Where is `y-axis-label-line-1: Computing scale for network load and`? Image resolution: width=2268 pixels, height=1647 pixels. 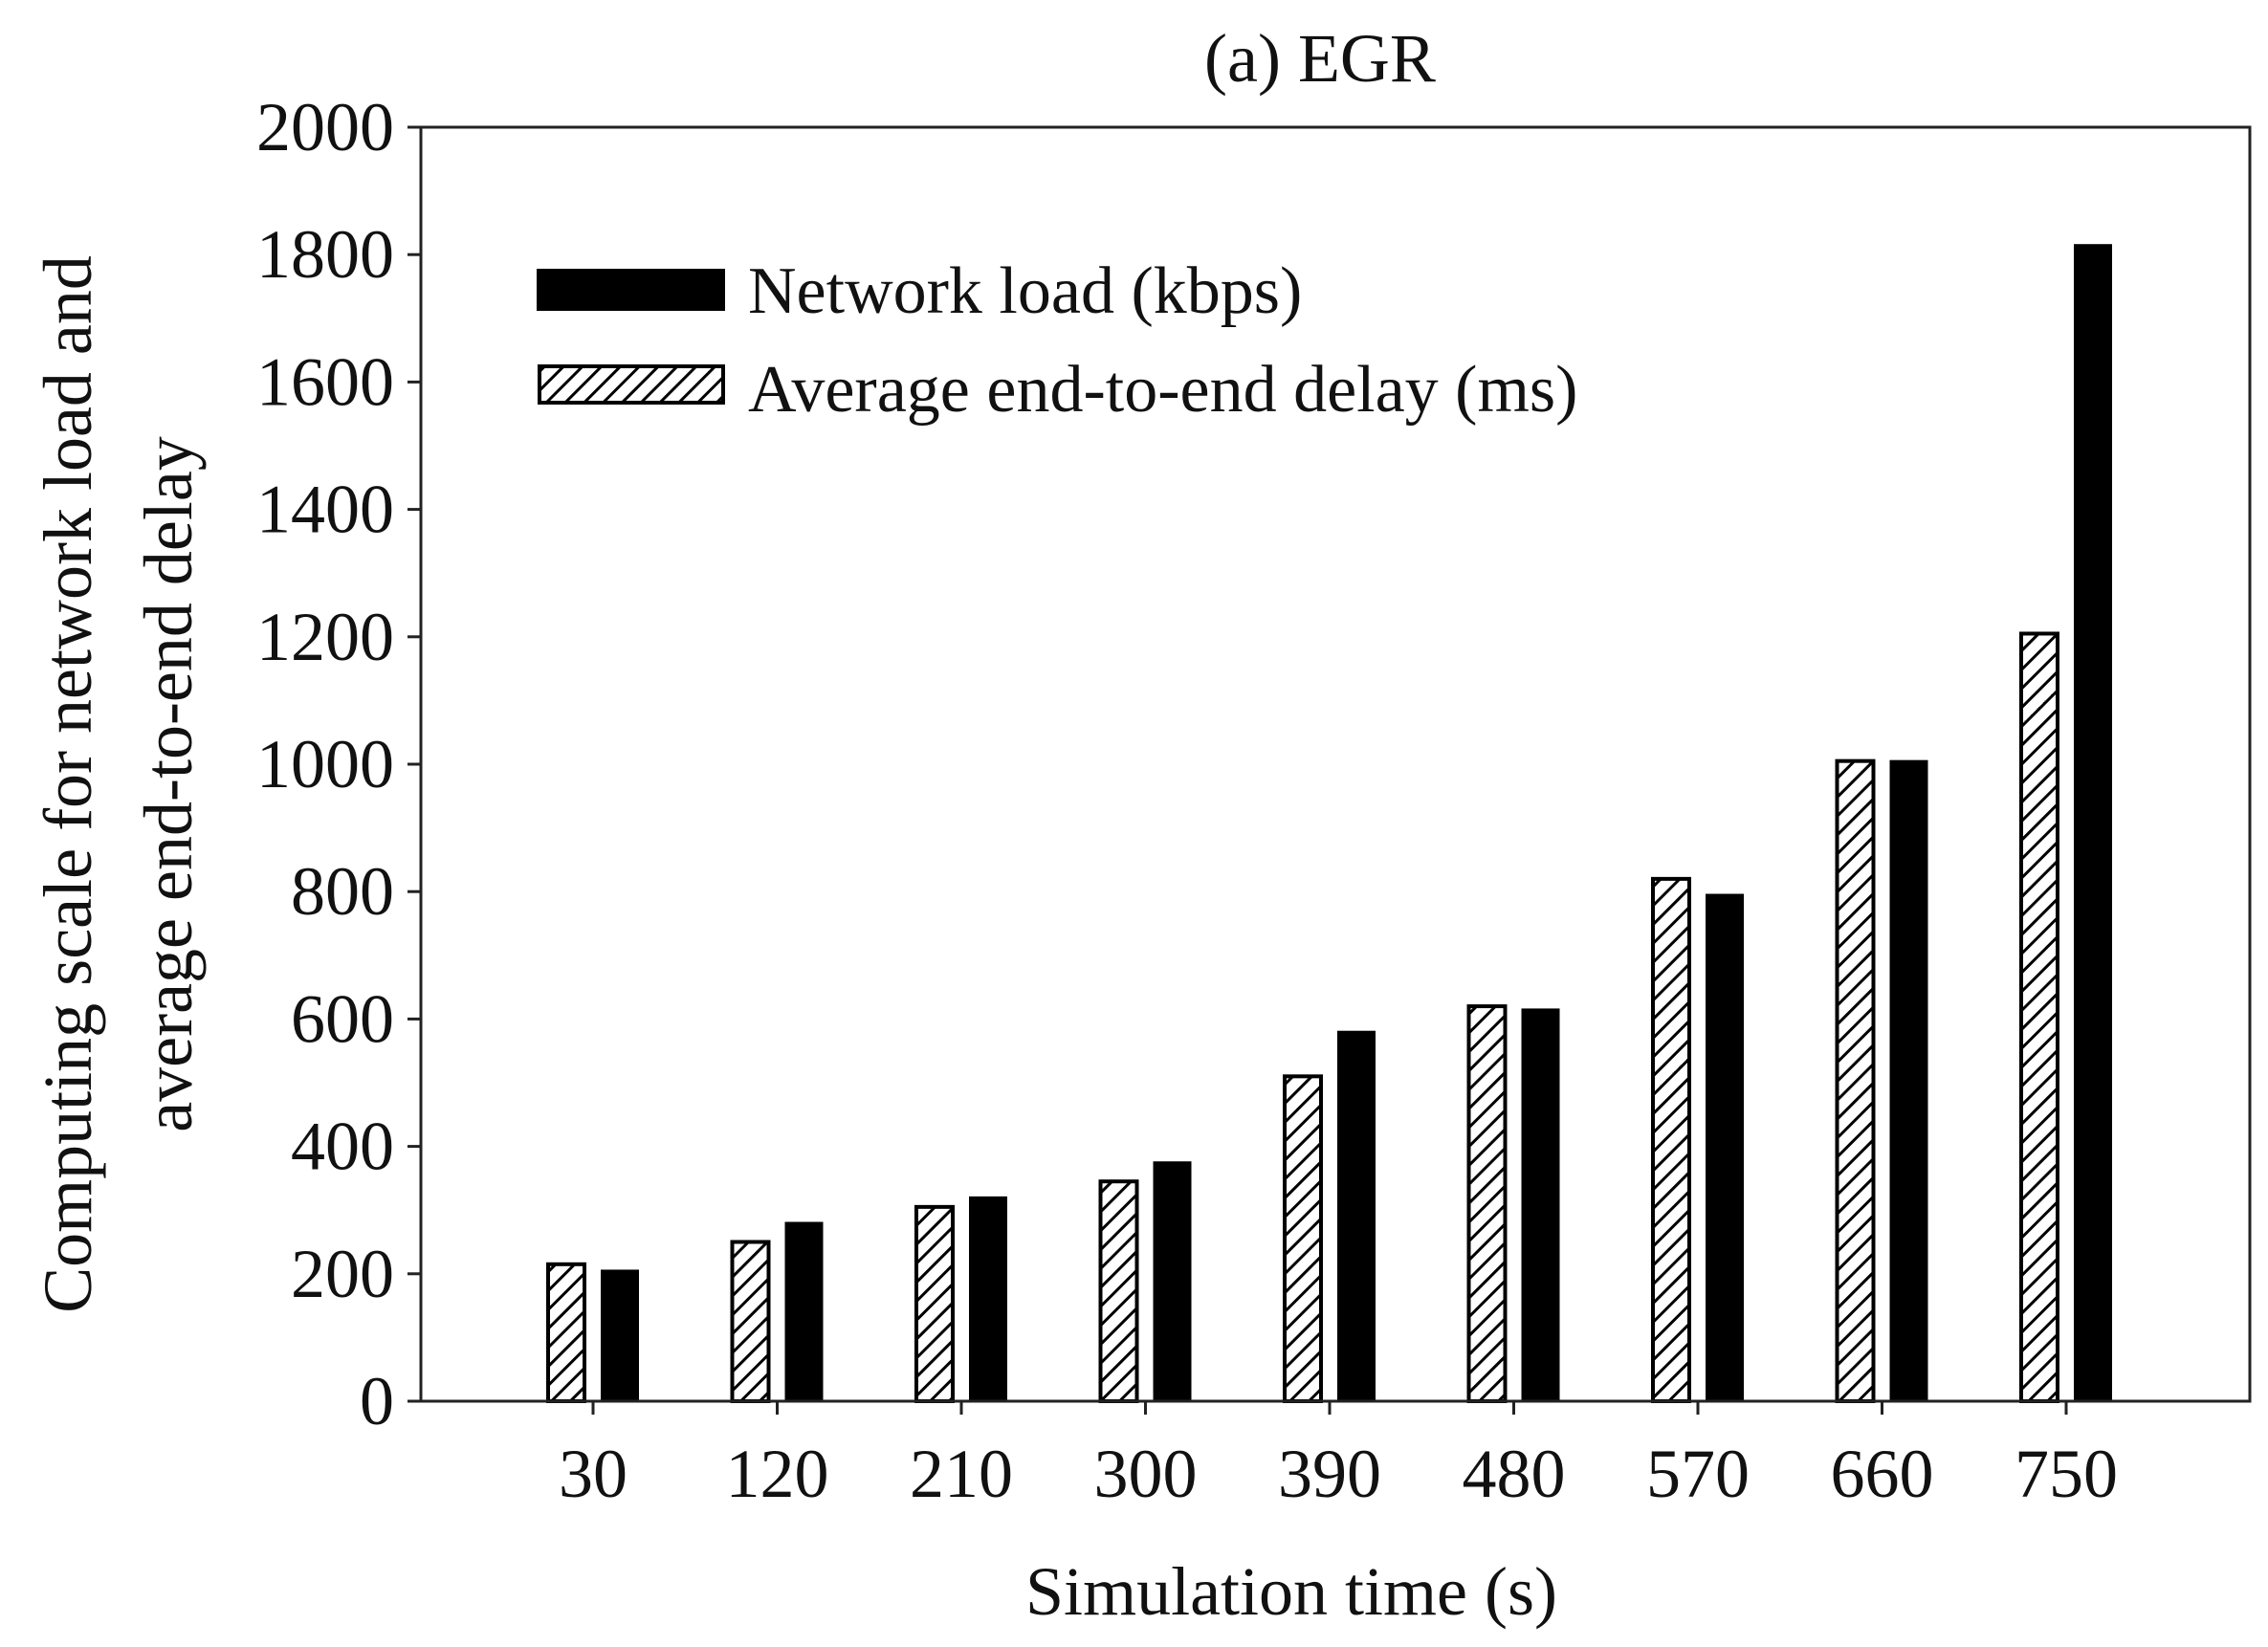 y-axis-label-line-1: Computing scale for network load and is located at coordinates (68, 784).